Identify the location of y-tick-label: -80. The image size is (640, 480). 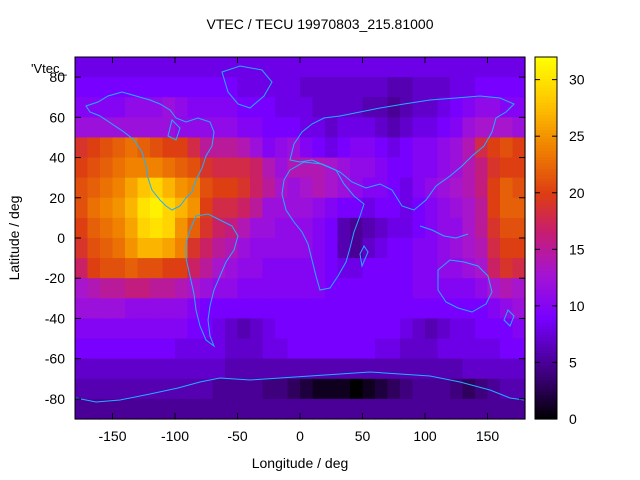
(55, 399).